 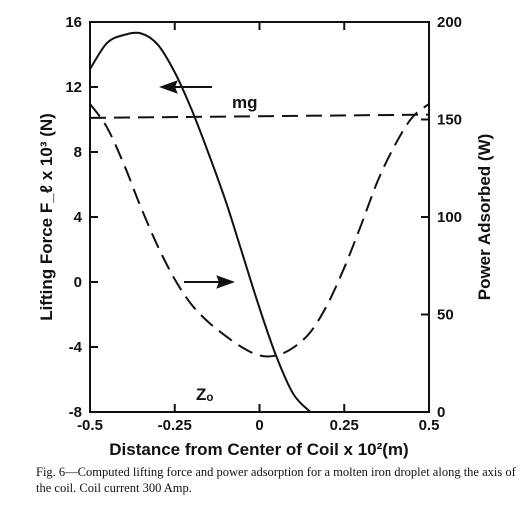 I want to click on y-right-tick-label: 150, so click(x=449, y=120).